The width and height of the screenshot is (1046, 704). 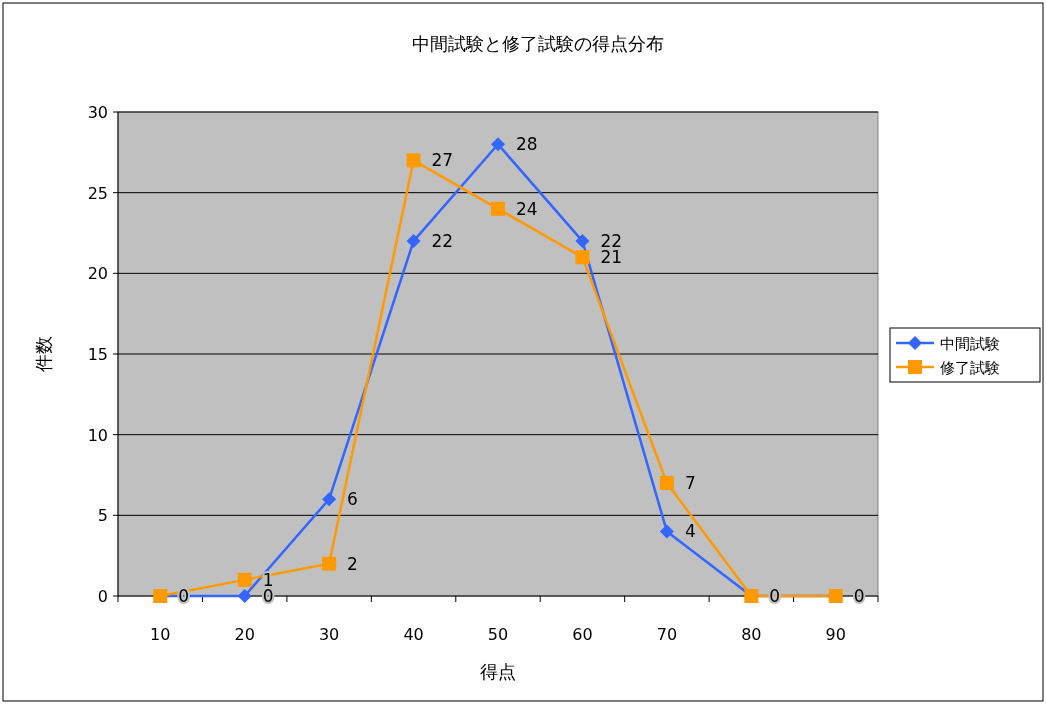 I want to click on y-tick-label: 20, so click(x=97, y=274).